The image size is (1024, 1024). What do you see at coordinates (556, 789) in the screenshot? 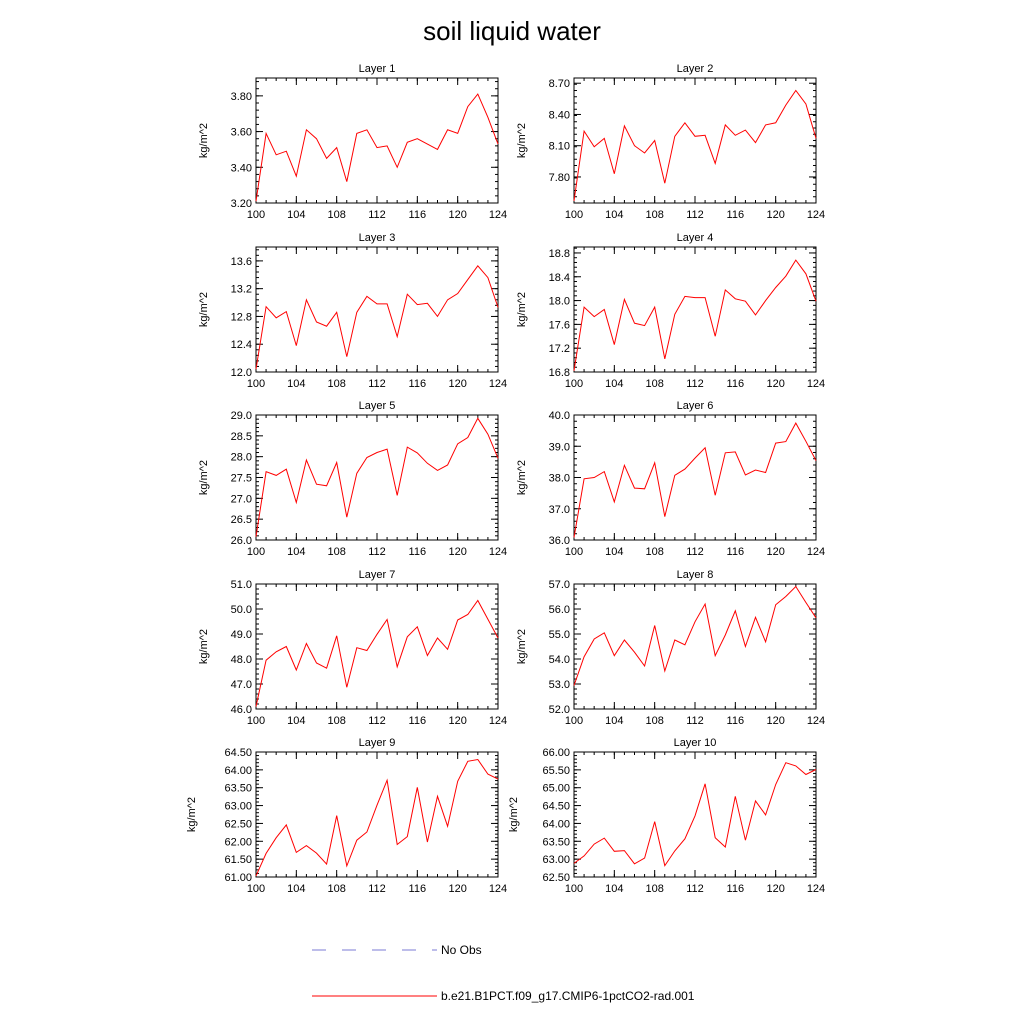
I see `y-tick-label: 65.00` at bounding box center [556, 789].